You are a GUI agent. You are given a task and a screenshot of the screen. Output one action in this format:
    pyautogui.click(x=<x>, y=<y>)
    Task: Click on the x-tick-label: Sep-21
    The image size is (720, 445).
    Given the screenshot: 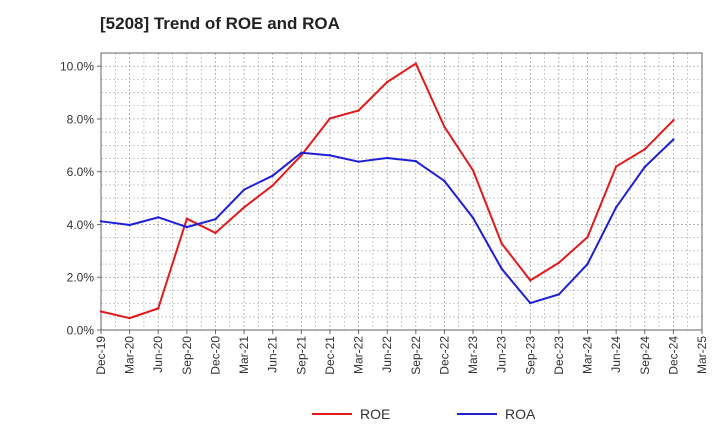 What is the action you would take?
    pyautogui.click(x=301, y=355)
    